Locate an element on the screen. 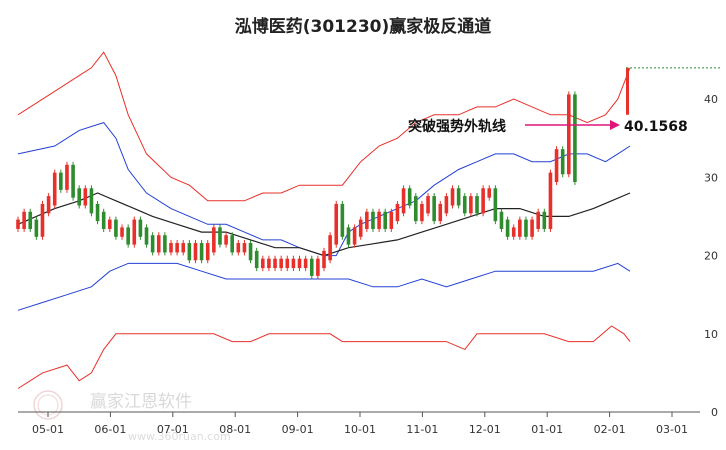  watermark-url: www.360ruan.com is located at coordinates (179, 436).